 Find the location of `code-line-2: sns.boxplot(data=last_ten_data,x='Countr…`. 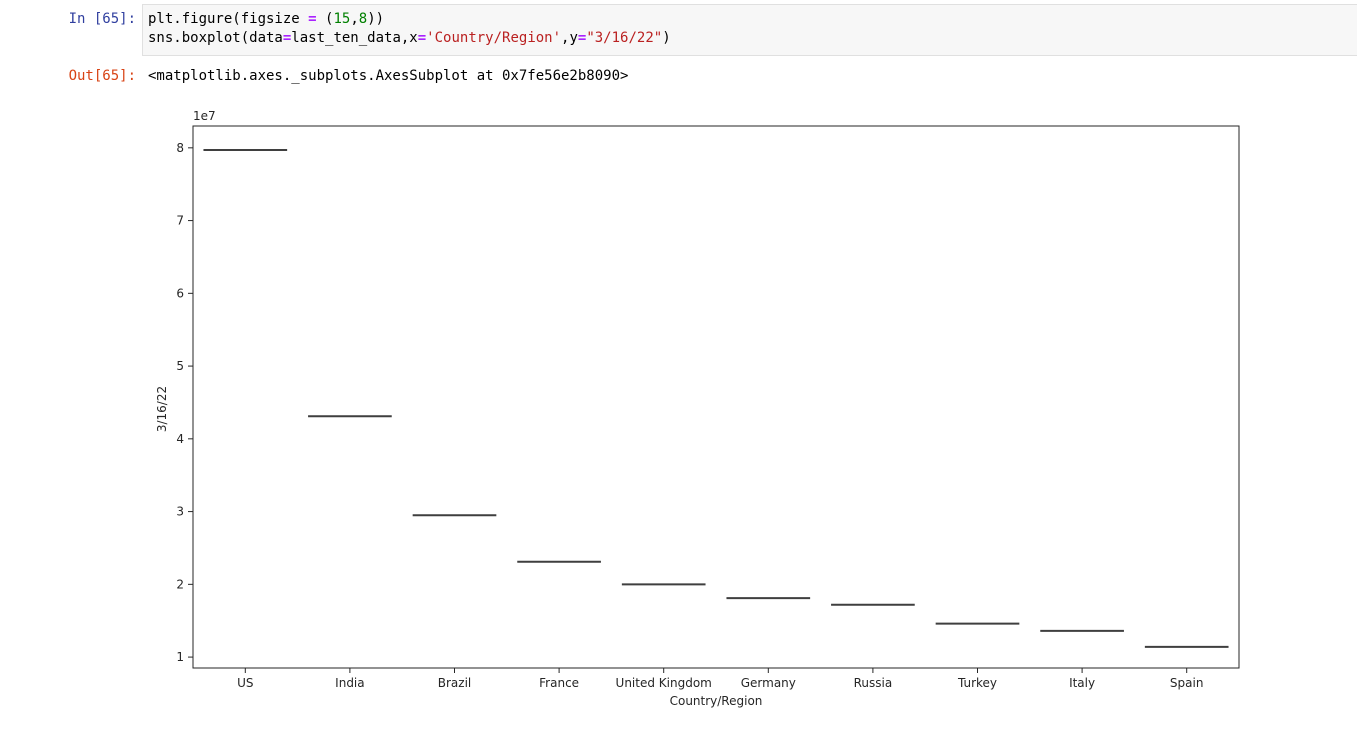

code-line-2: sns.boxplot(data=last_ten_data,x='Countr… is located at coordinates (409, 38).